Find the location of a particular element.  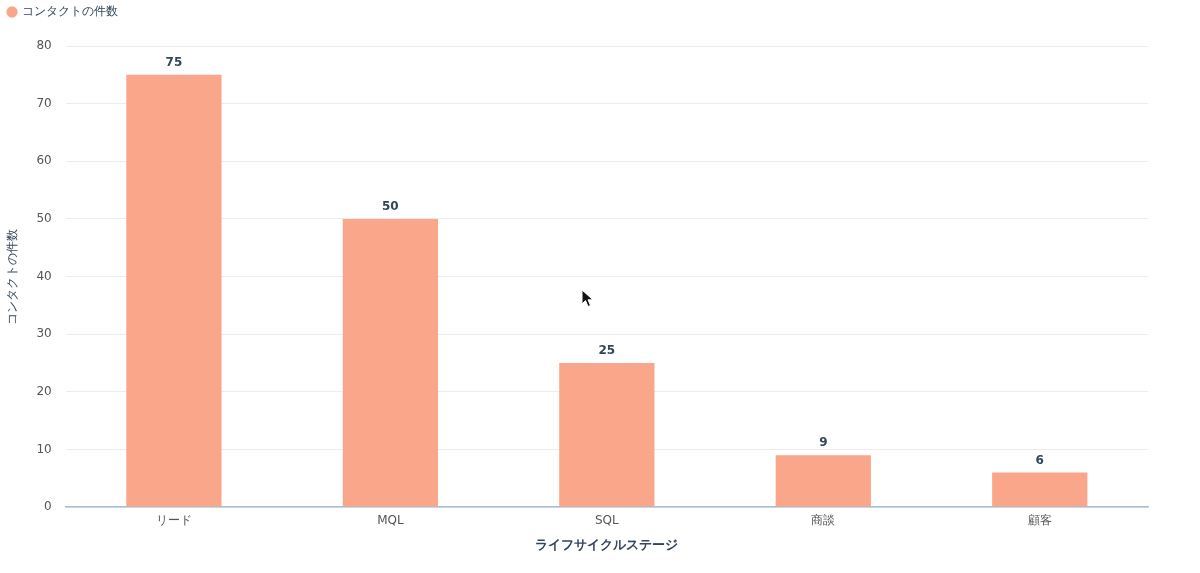

x-tick-label: リード is located at coordinates (173, 520).